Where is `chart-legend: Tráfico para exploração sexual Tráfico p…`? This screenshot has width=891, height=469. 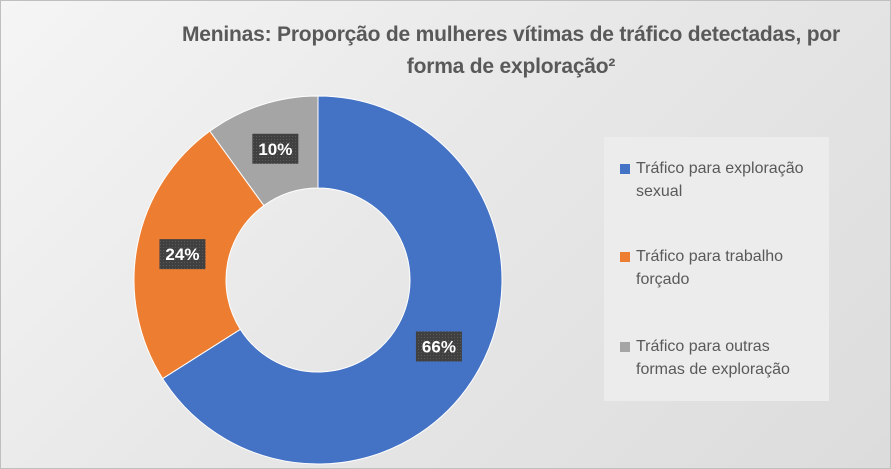 chart-legend: Tráfico para exploração sexual Tráfico p… is located at coordinates (716, 269).